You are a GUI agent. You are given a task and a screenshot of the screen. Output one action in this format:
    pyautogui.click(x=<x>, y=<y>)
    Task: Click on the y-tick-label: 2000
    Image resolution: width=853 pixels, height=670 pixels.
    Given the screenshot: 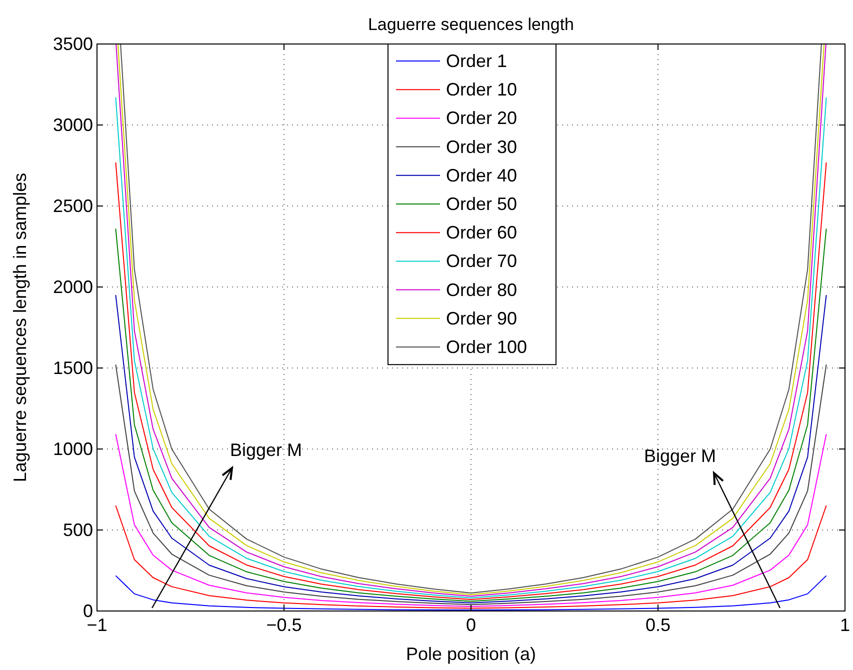 What is the action you would take?
    pyautogui.click(x=72, y=287)
    